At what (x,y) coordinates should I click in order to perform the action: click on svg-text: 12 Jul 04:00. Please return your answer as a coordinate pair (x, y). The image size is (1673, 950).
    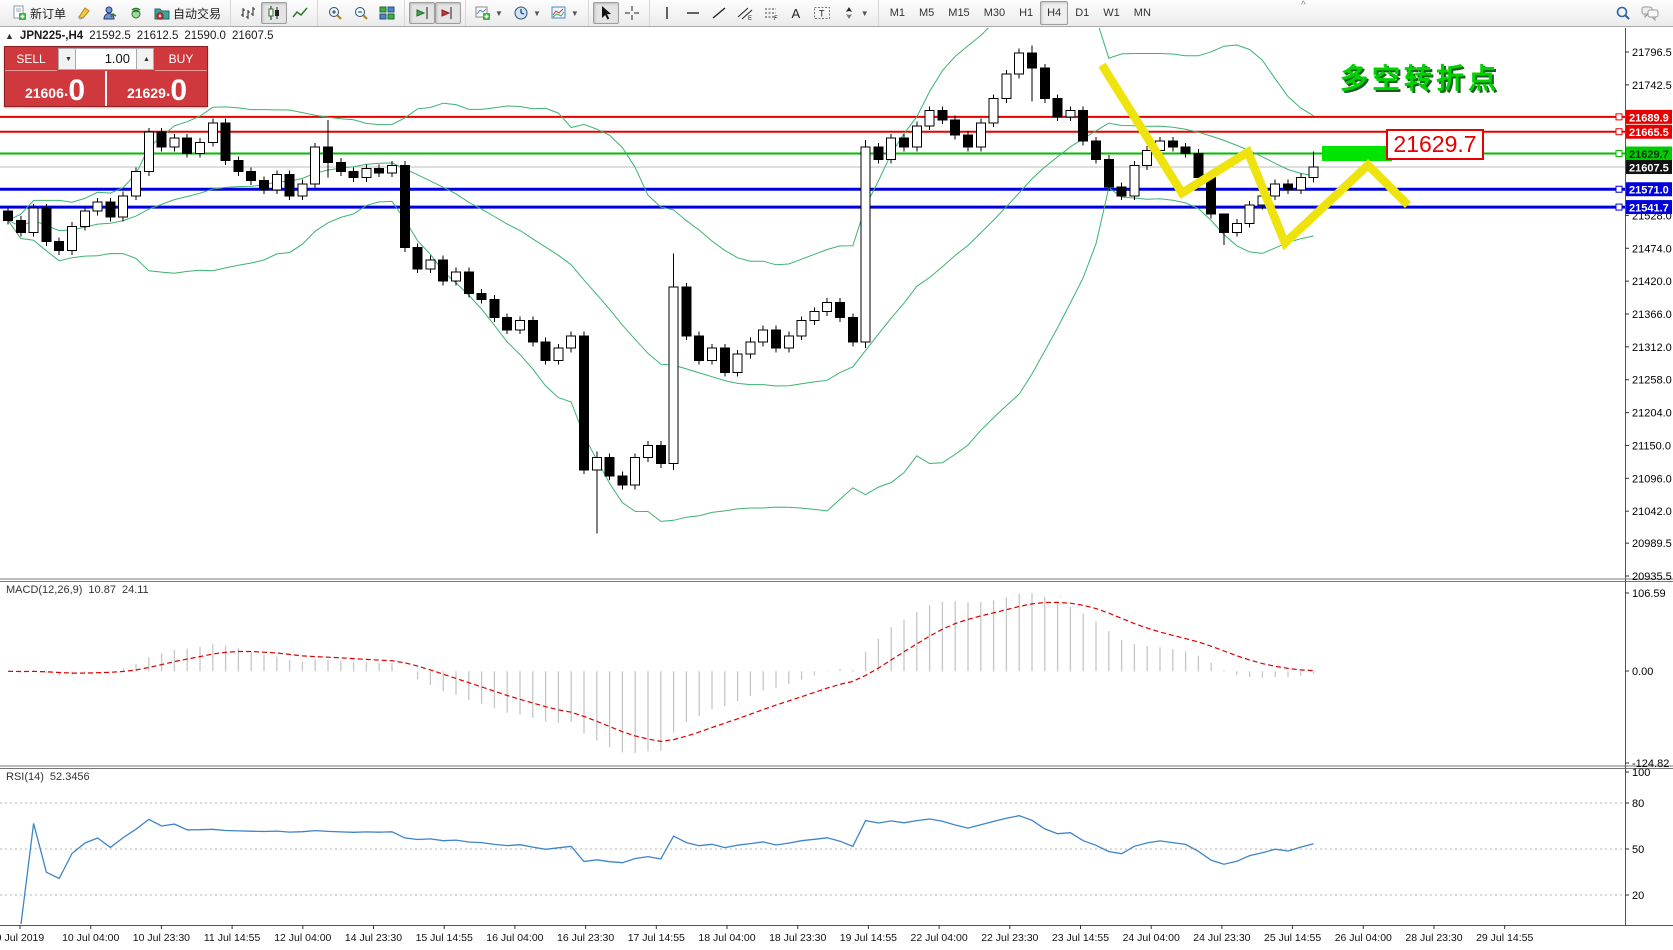
    Looking at the image, I should click on (302, 938).